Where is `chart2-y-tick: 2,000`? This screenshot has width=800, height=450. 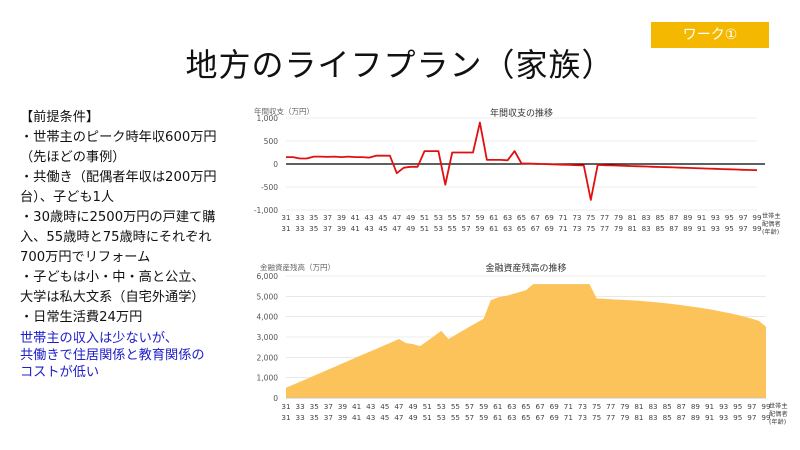
chart2-y-tick: 2,000 is located at coordinates (268, 357).